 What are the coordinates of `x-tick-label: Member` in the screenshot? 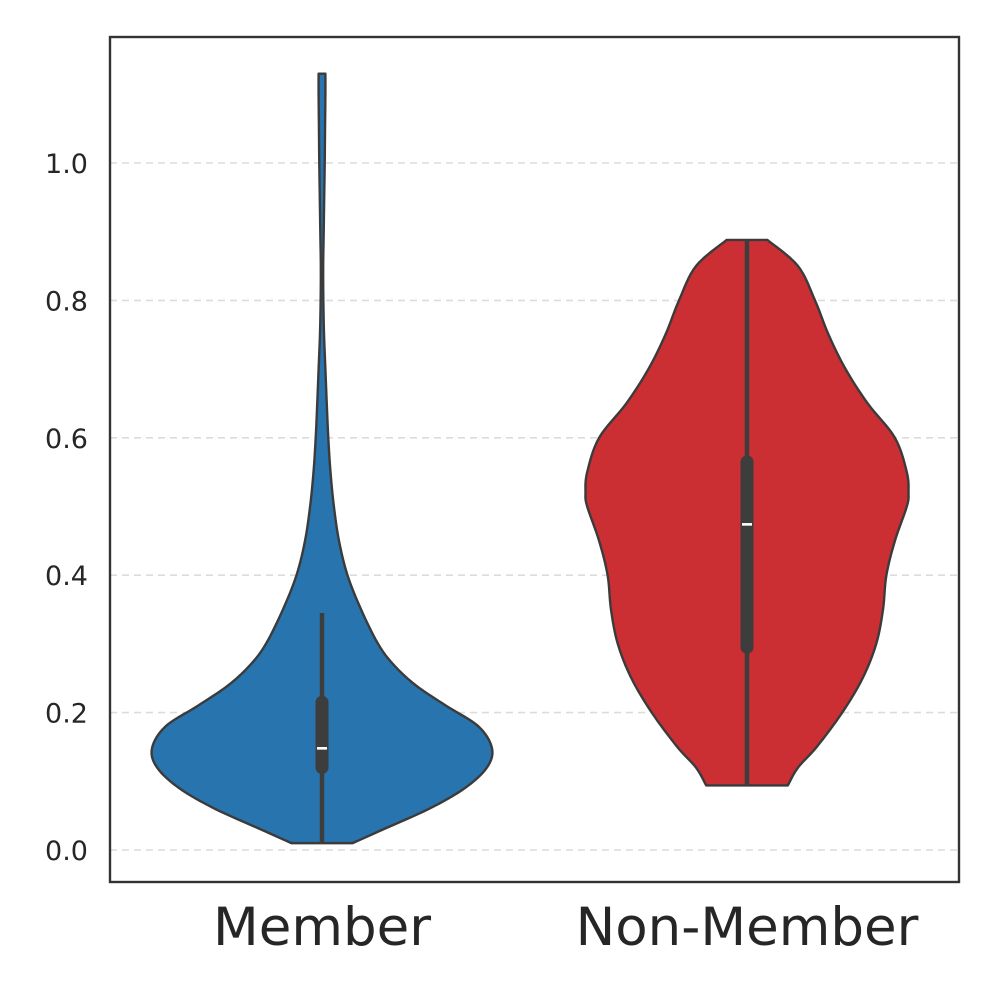 It's located at (322, 927).